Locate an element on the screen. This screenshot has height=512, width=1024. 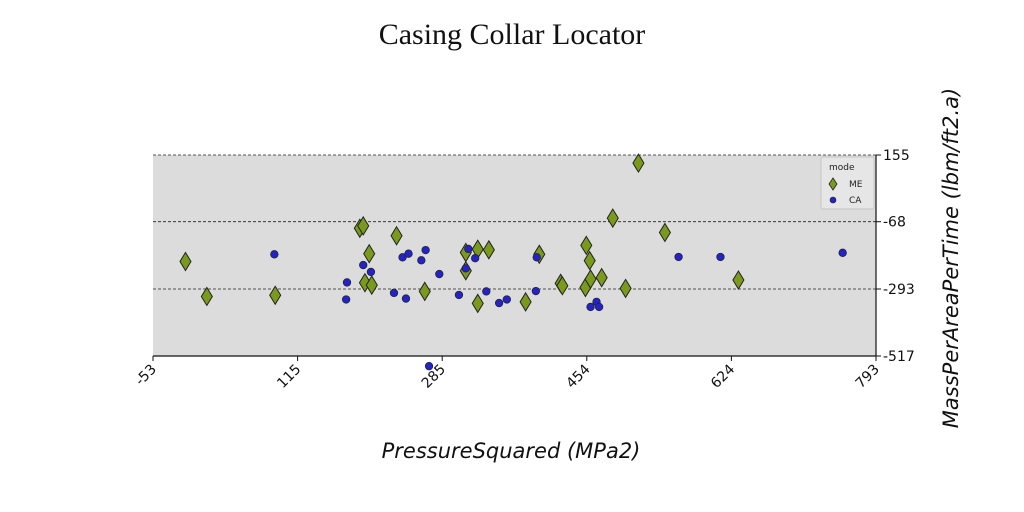
legend-box is located at coordinates (847, 183).